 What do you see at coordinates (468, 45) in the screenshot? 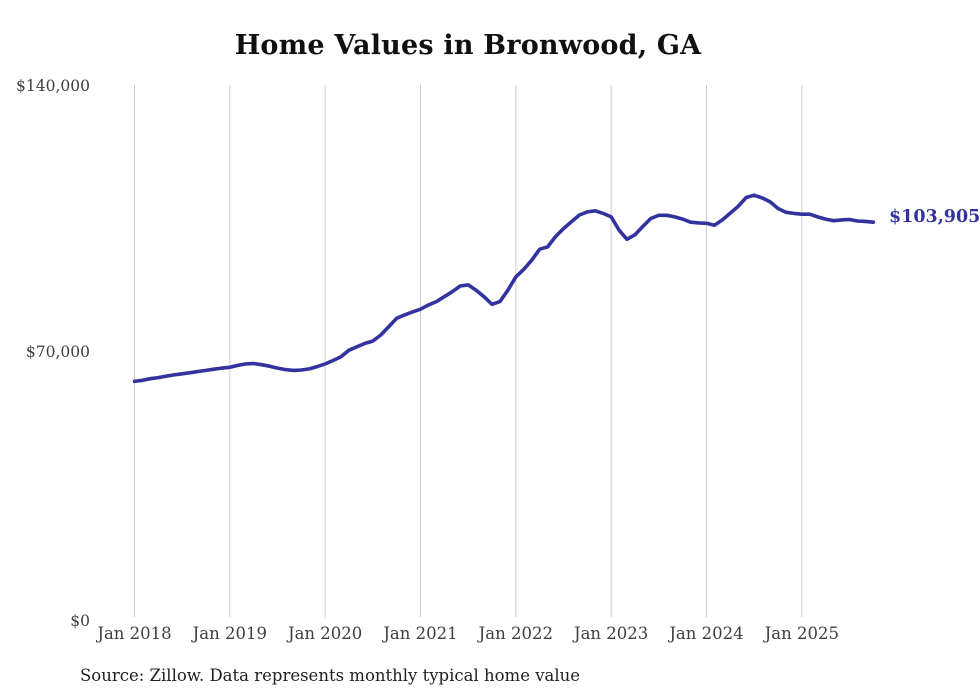
I see `chart-title: Home Values in Bronwood, GA` at bounding box center [468, 45].